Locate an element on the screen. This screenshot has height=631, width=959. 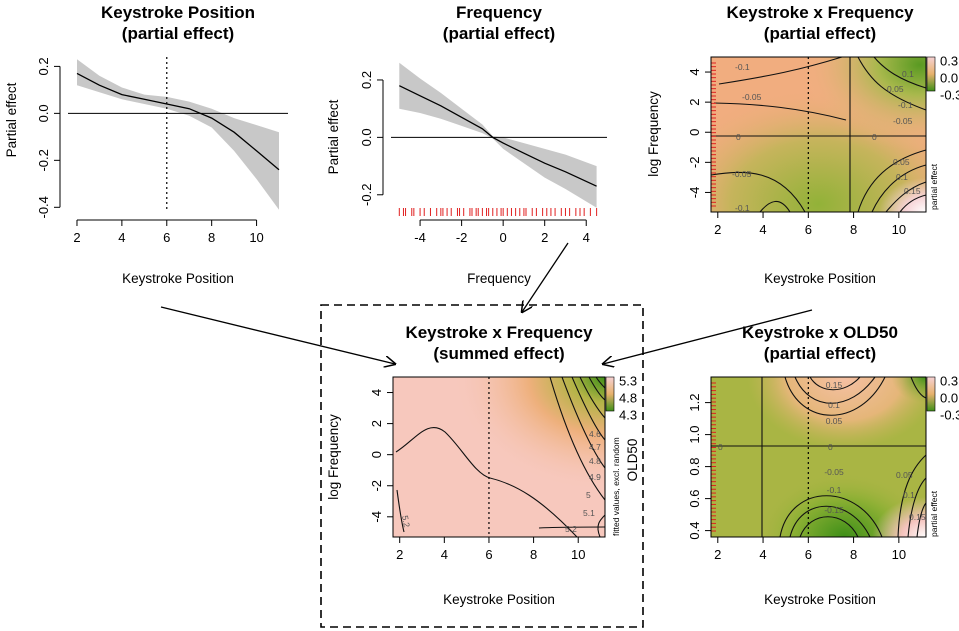
arrow-from-frequency-panel is located at coordinates (545, 277).